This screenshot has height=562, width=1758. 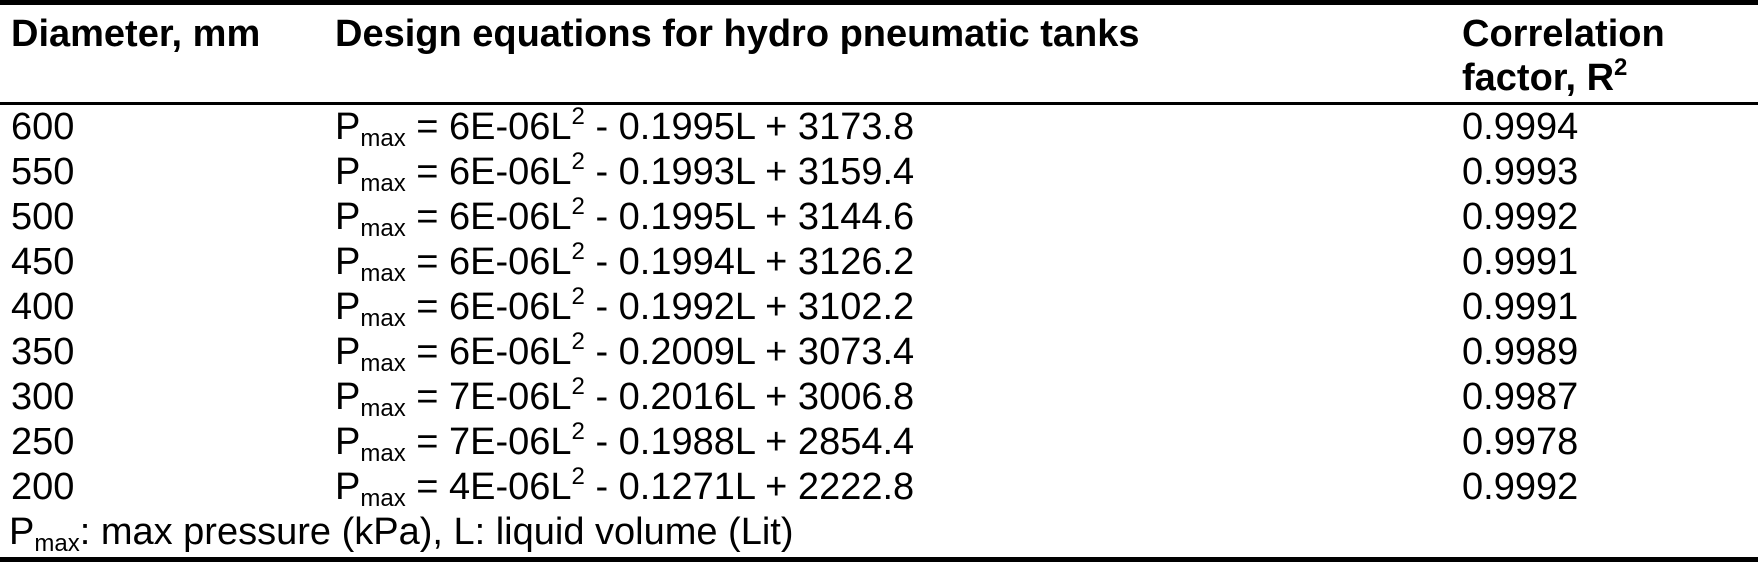 I want to click on correlation-cell: 0.9989, so click(x=1520, y=352).